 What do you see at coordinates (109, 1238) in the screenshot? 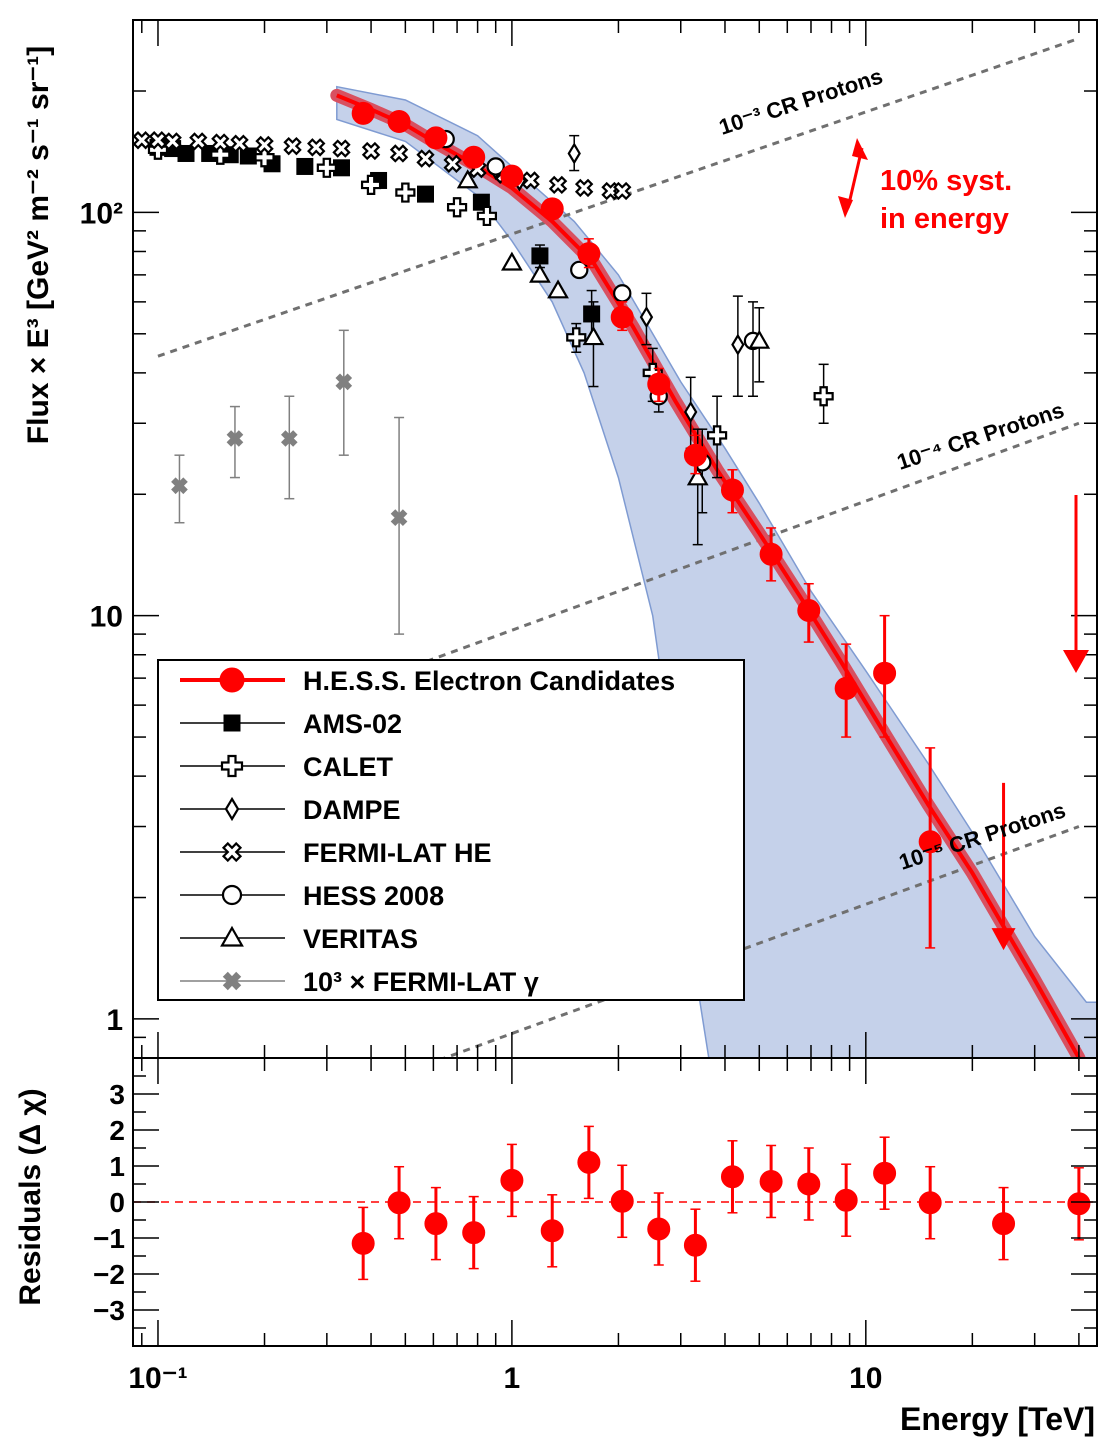
I see `y-tick-label: −1` at bounding box center [109, 1238].